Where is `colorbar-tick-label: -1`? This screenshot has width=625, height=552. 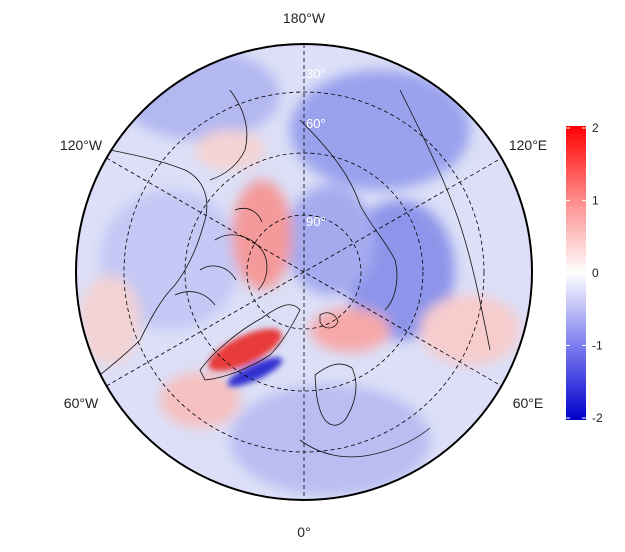 colorbar-tick-label: -1 is located at coordinates (597, 346).